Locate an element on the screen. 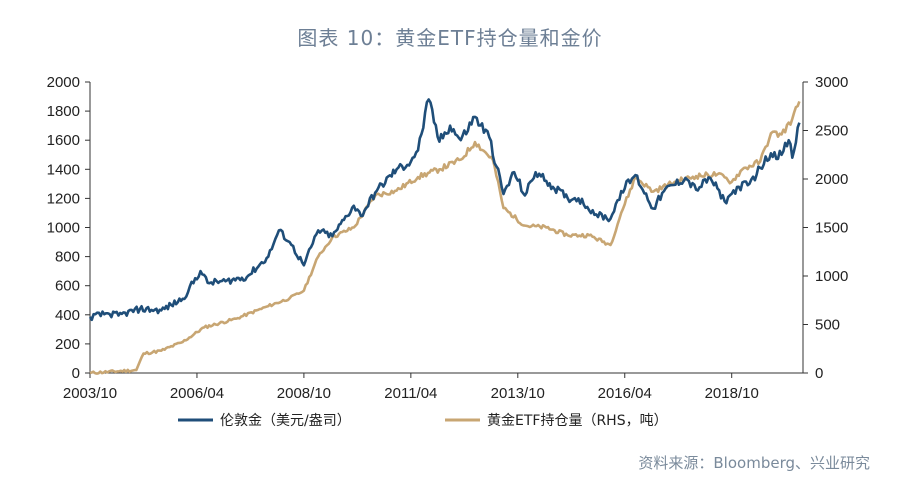 The width and height of the screenshot is (900, 494). y-right-tick-label: 2000 is located at coordinates (831, 179).